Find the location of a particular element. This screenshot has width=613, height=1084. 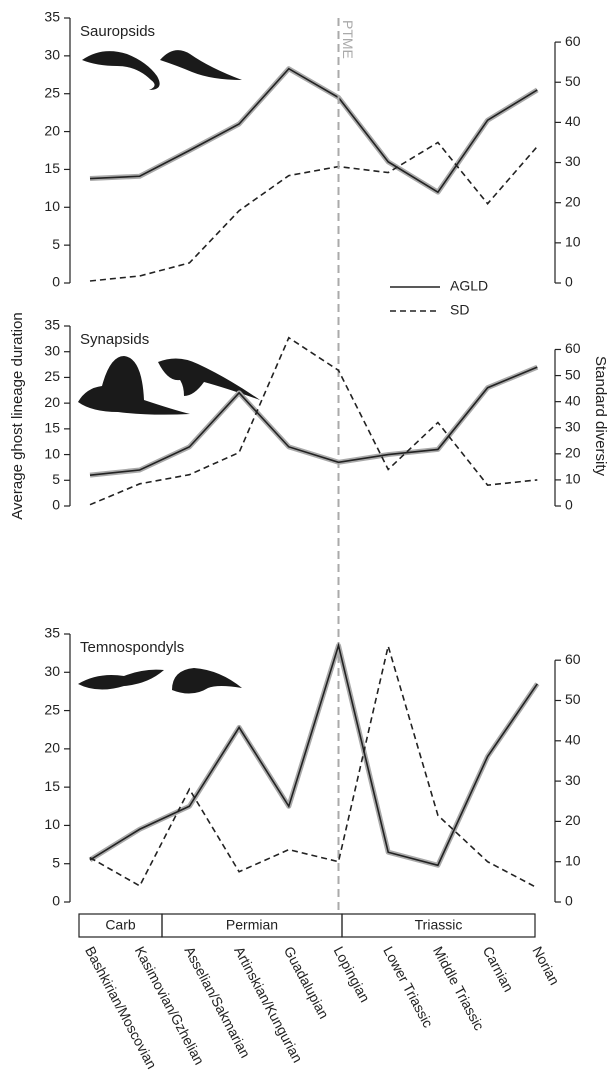

legend-label: SD is located at coordinates (459, 310).